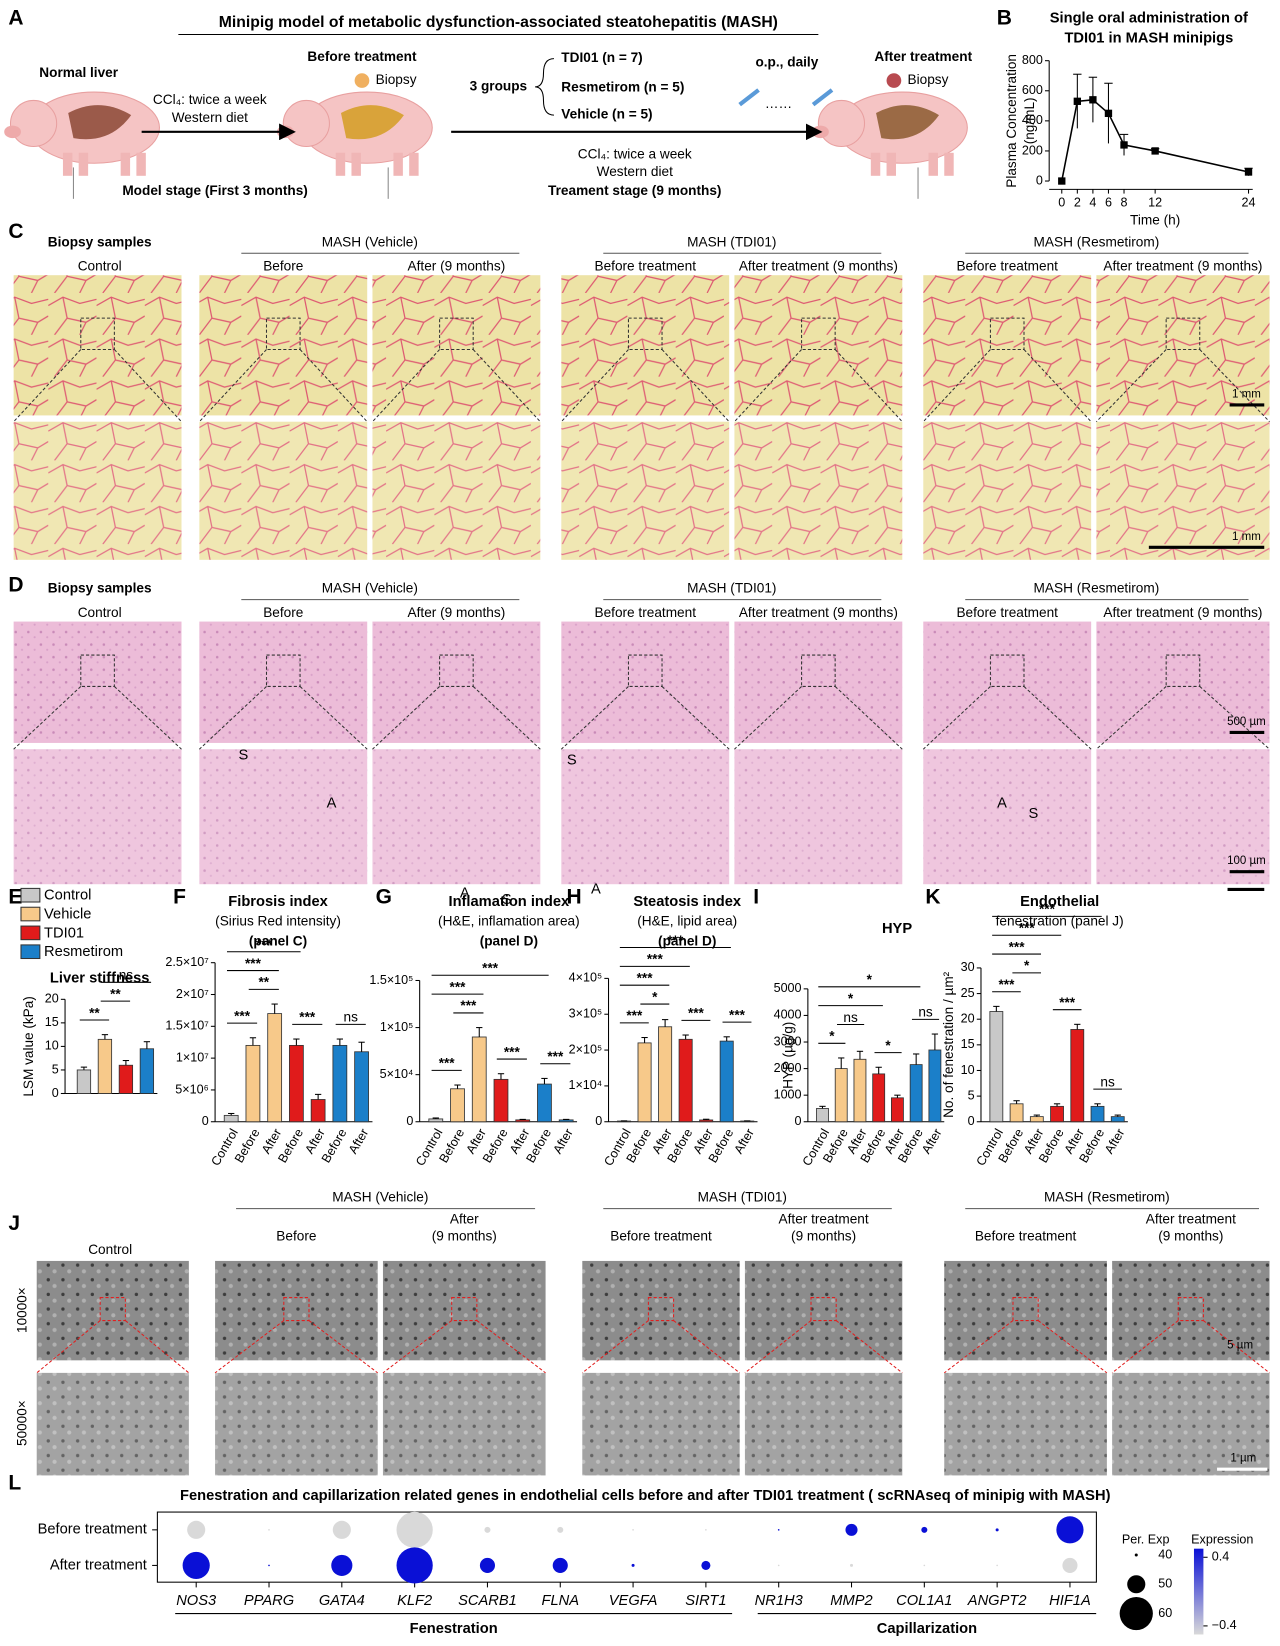  Describe the element at coordinates (33, 123) in the screenshot. I see `pig-head` at that location.